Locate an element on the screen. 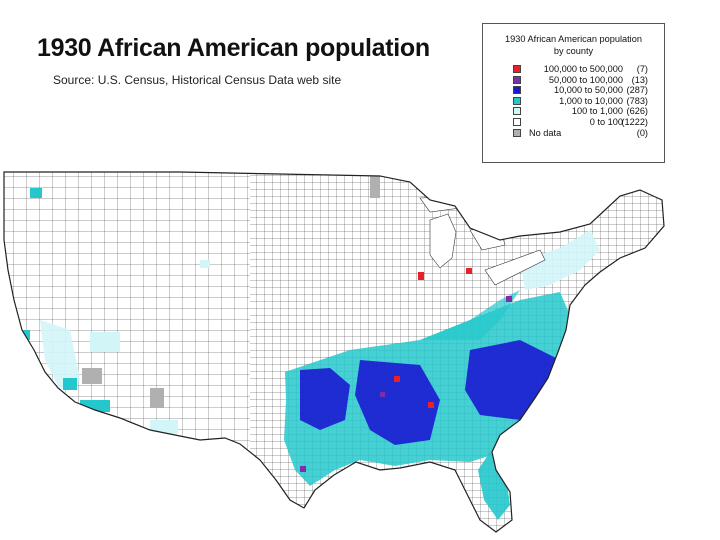  legend-title-line2: by county is located at coordinates (573, 51).